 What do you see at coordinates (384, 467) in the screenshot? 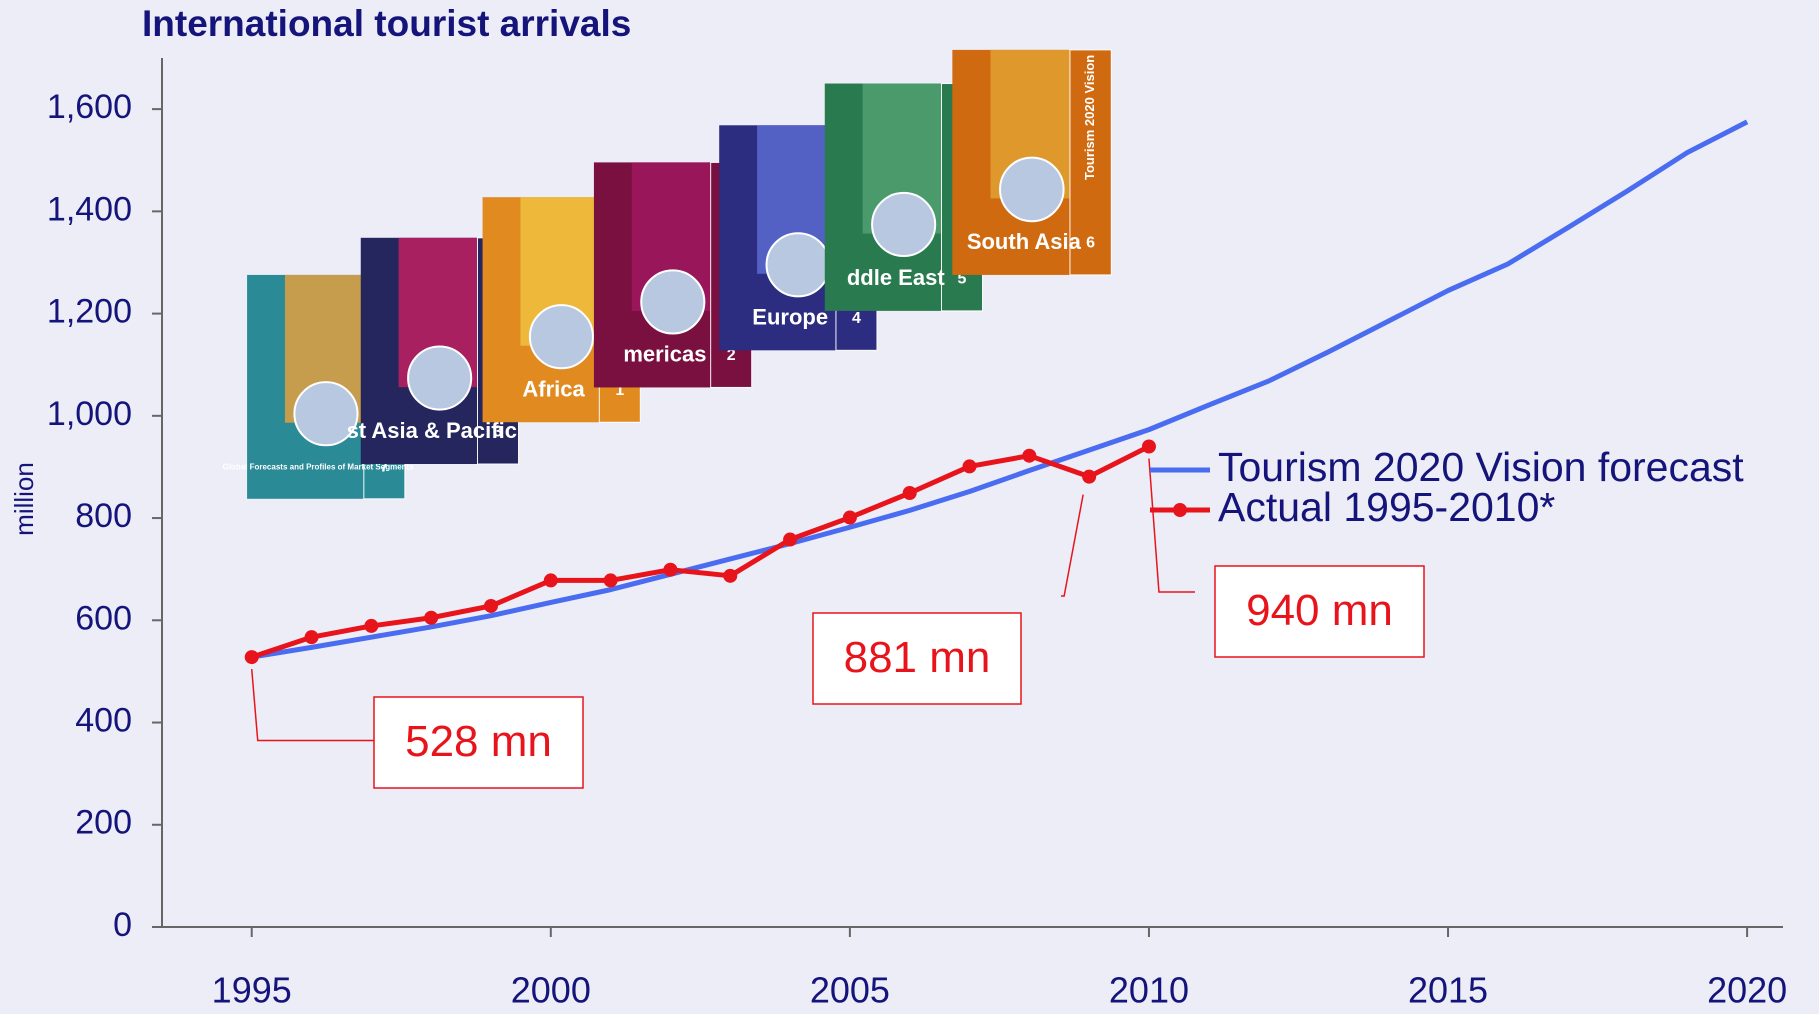
I see `cover-volume: 7` at bounding box center [384, 467].